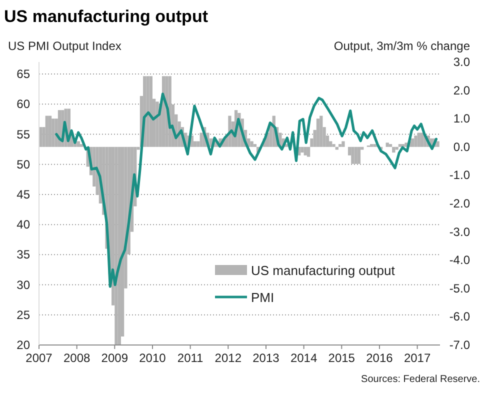 Image resolution: width=486 pixels, height=393 pixels. Describe the element at coordinates (39, 358) in the screenshot. I see `x-tick-label: 2007` at that location.